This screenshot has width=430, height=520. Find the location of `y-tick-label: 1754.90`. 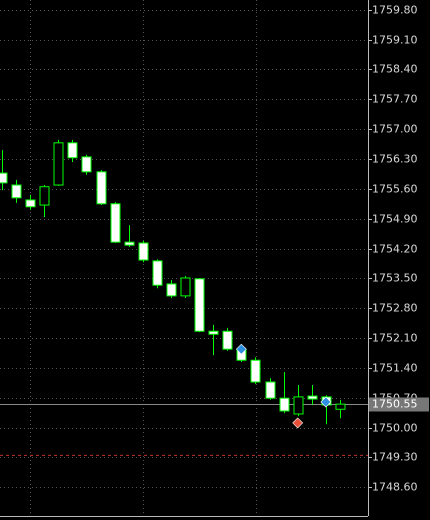

y-tick-label: 1754.90 is located at coordinates (395, 219).